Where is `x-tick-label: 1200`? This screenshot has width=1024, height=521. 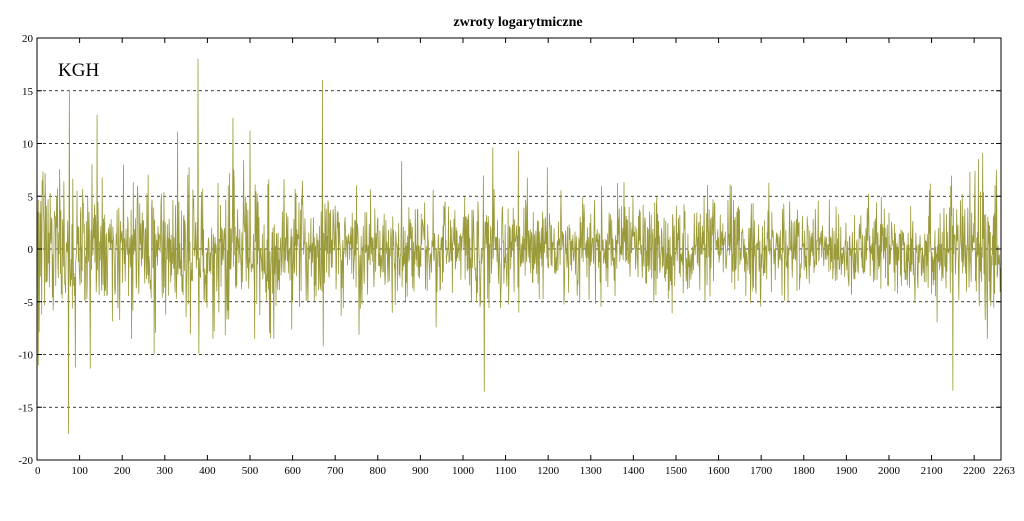 x-tick-label: 1200 is located at coordinates (548, 471).